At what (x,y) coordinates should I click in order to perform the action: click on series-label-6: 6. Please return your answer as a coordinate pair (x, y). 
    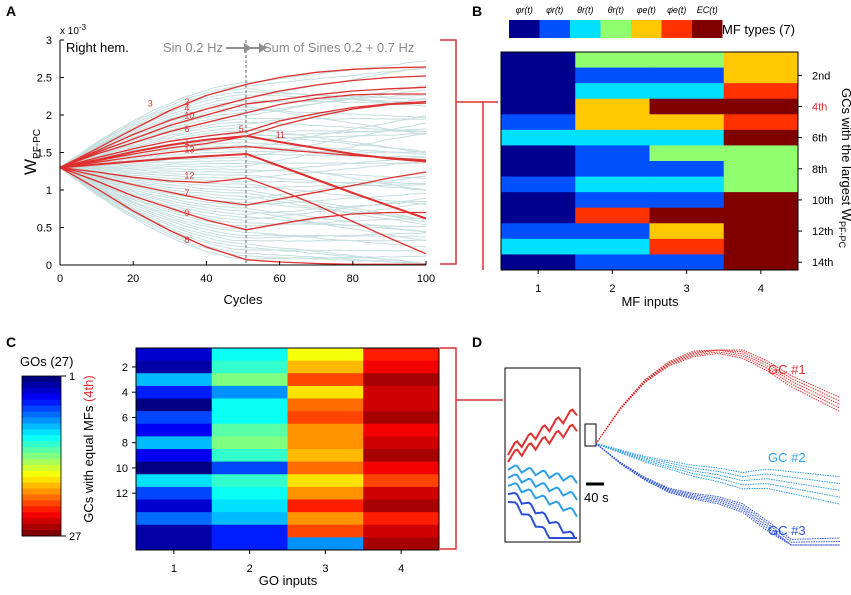
    Looking at the image, I should click on (186, 129).